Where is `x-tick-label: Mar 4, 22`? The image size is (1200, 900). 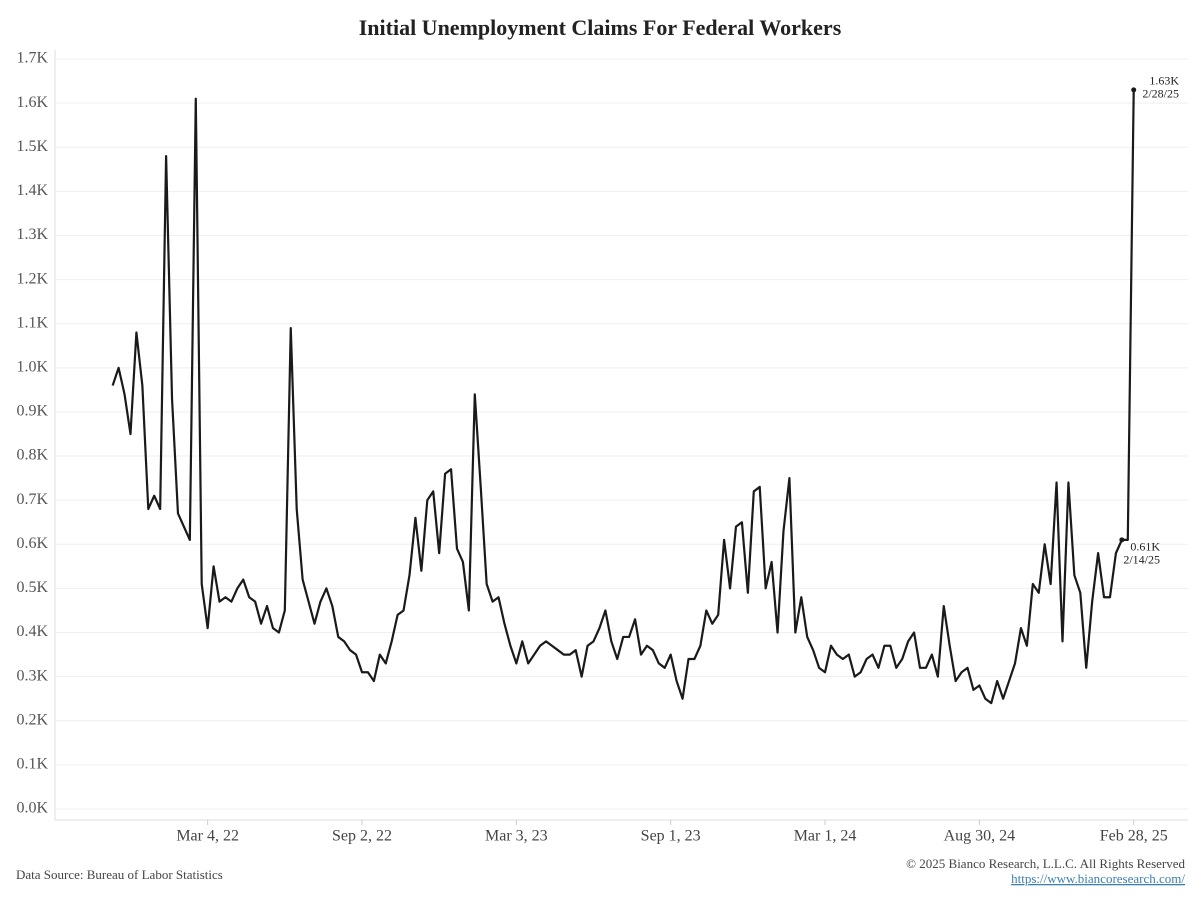 x-tick-label: Mar 4, 22 is located at coordinates (207, 836).